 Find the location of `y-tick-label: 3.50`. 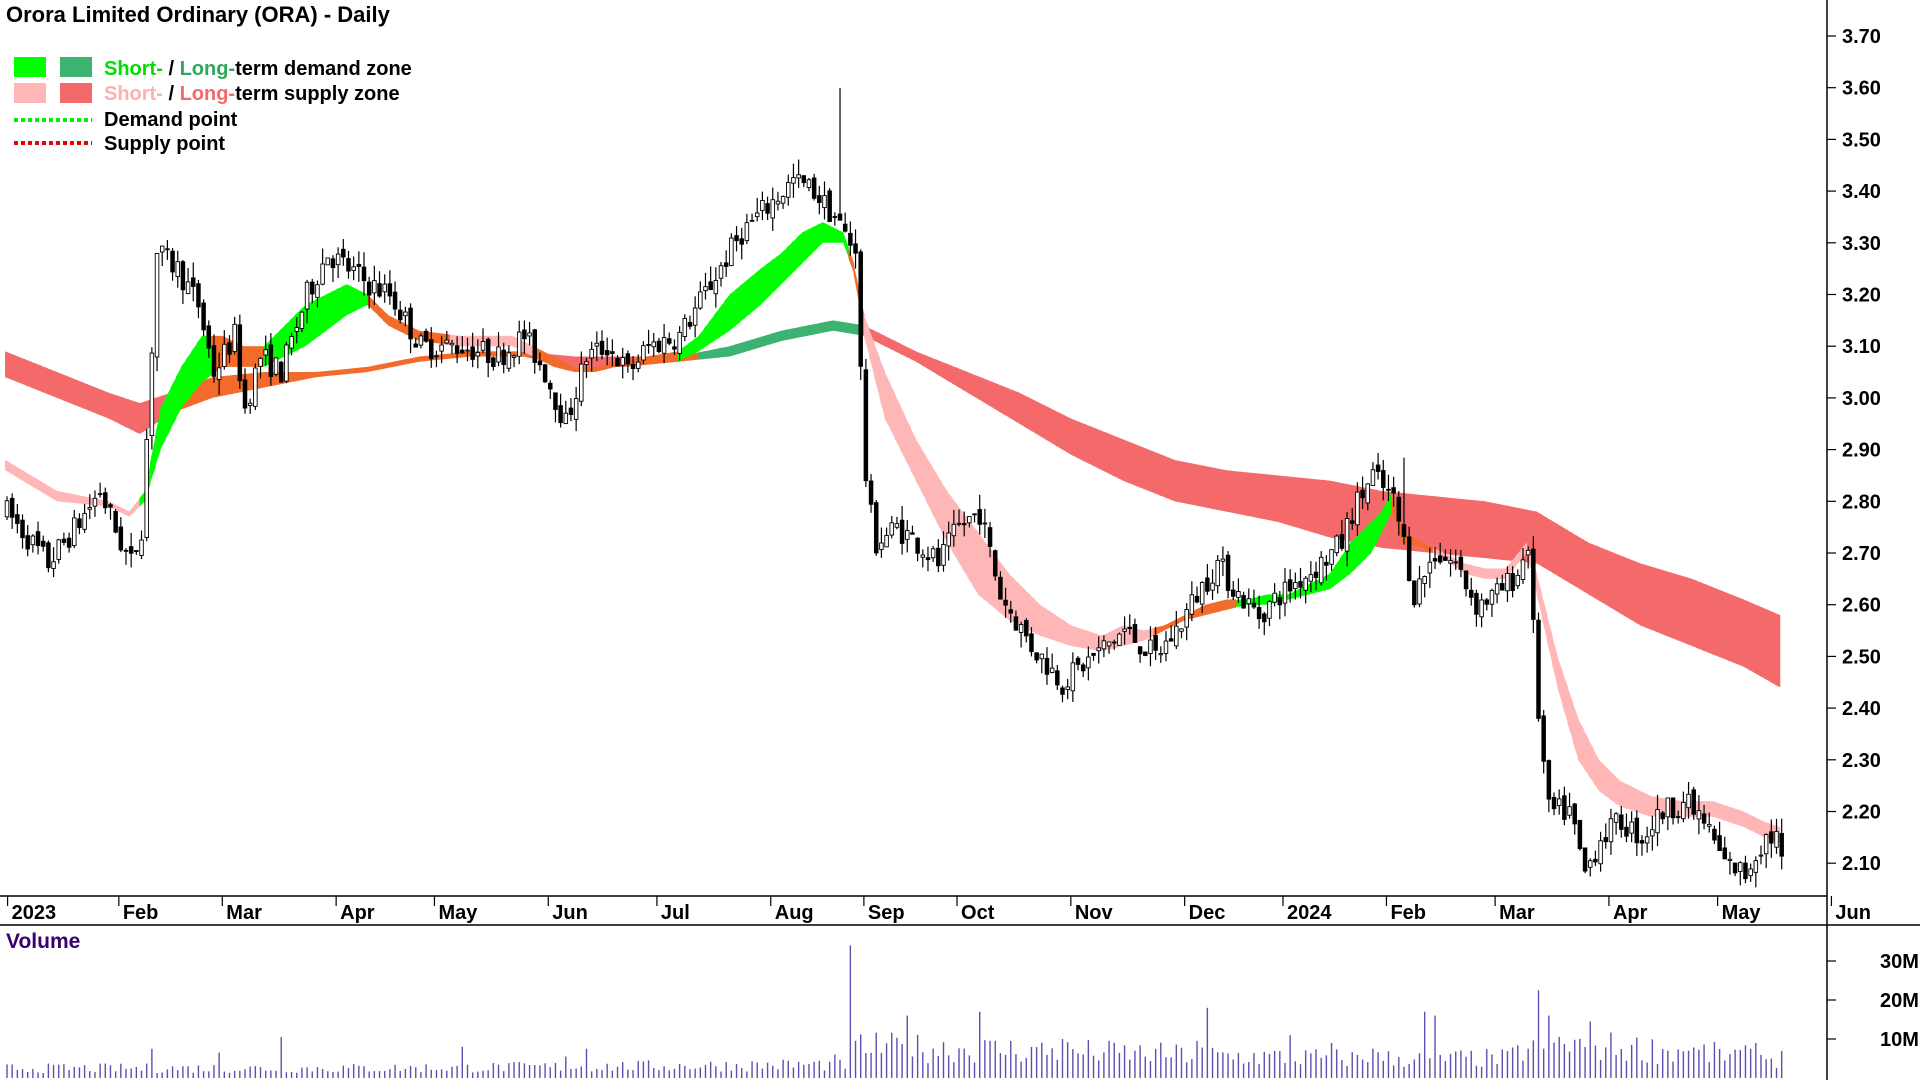

y-tick-label: 3.50 is located at coordinates (1861, 140).